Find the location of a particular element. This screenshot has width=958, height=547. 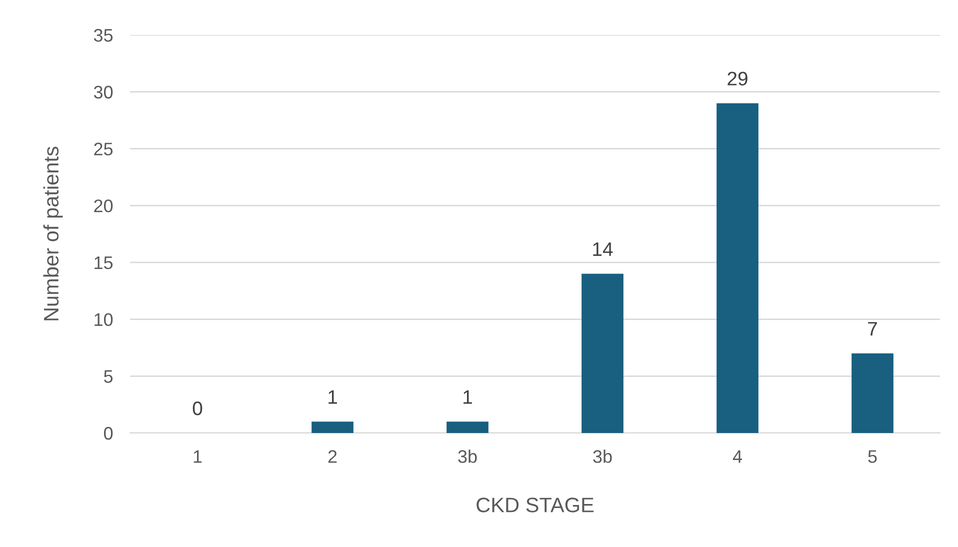

x-tick-label: 5 is located at coordinates (872, 456).